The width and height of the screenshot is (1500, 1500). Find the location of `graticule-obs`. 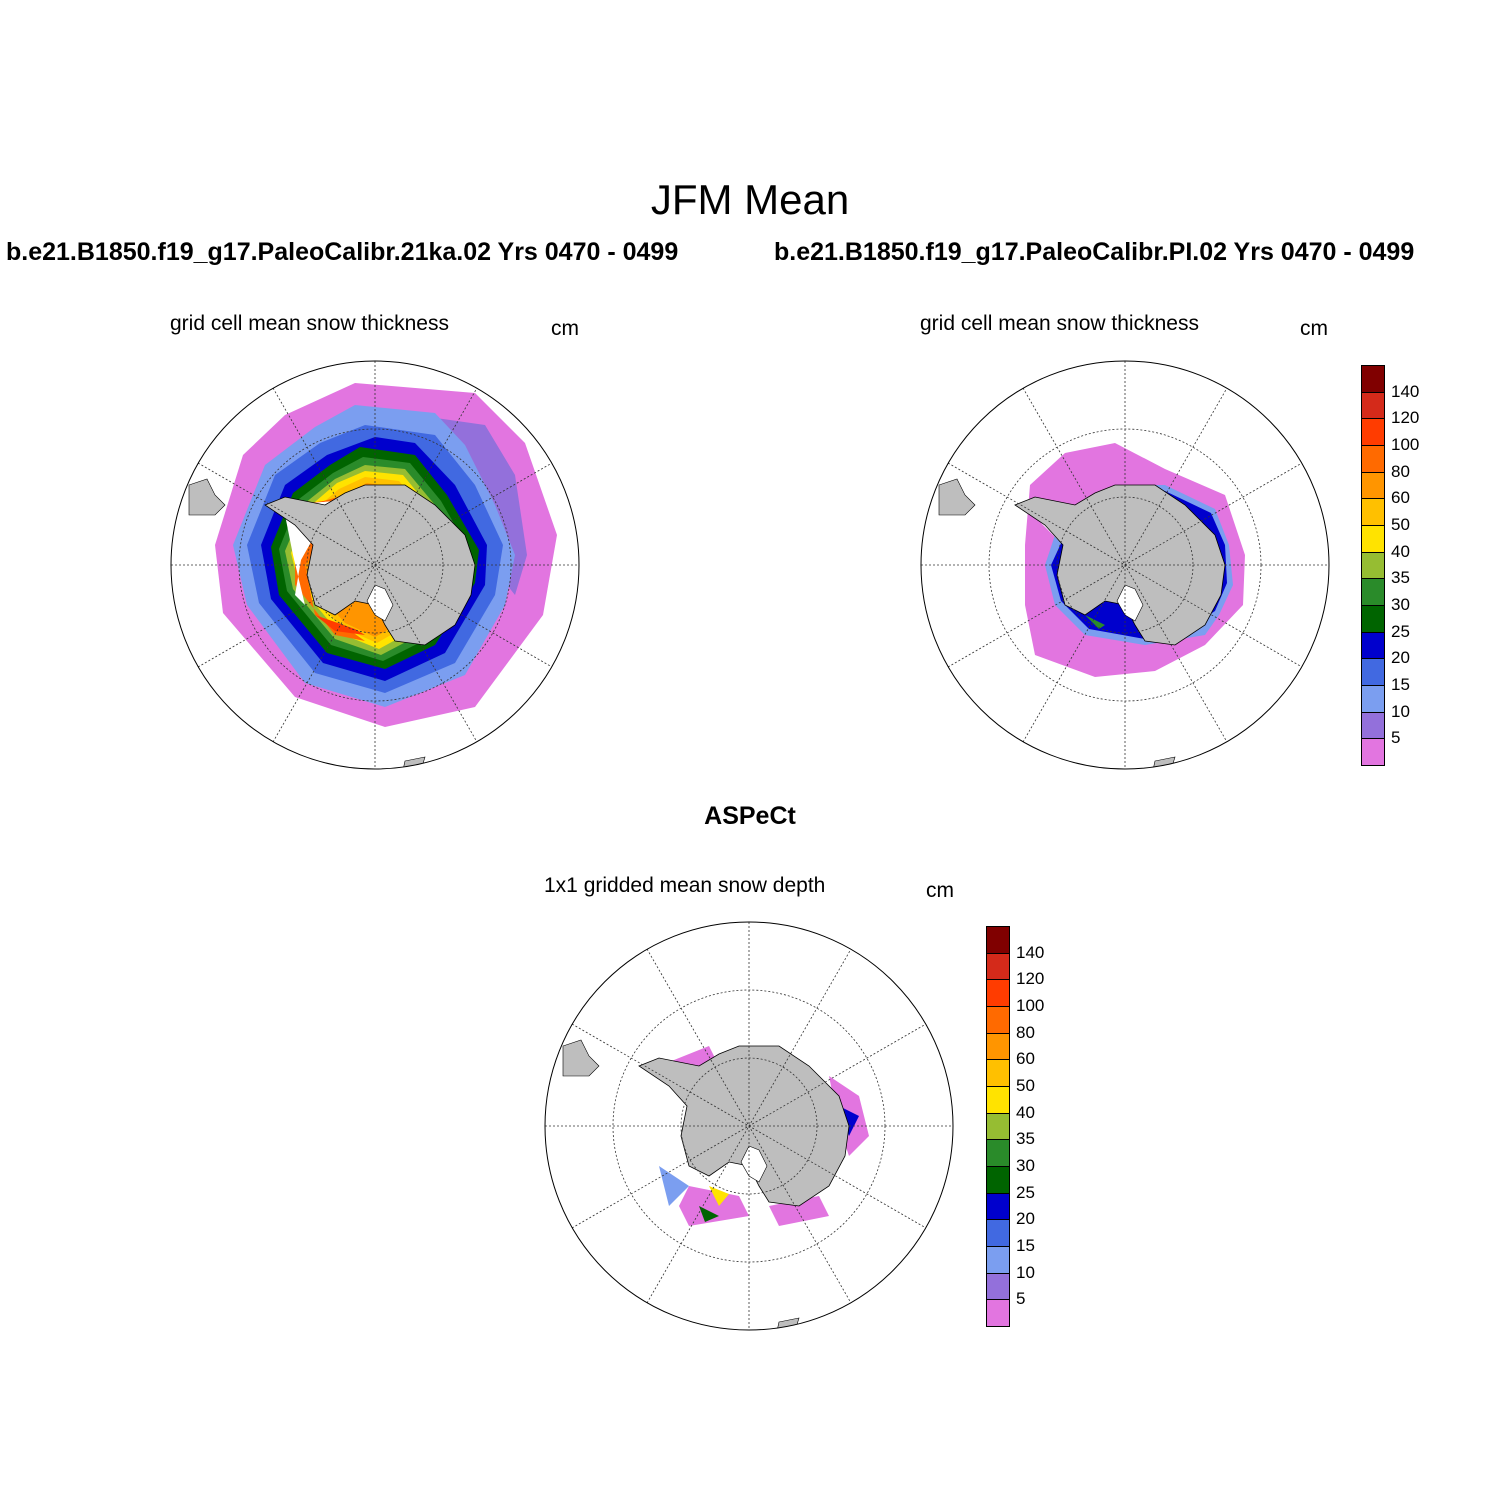

graticule-obs is located at coordinates (749, 1126).